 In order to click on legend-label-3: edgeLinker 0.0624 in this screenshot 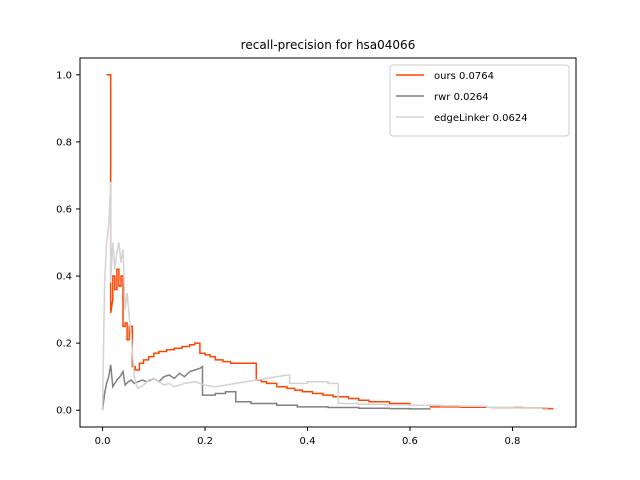, I will do `click(481, 118)`.